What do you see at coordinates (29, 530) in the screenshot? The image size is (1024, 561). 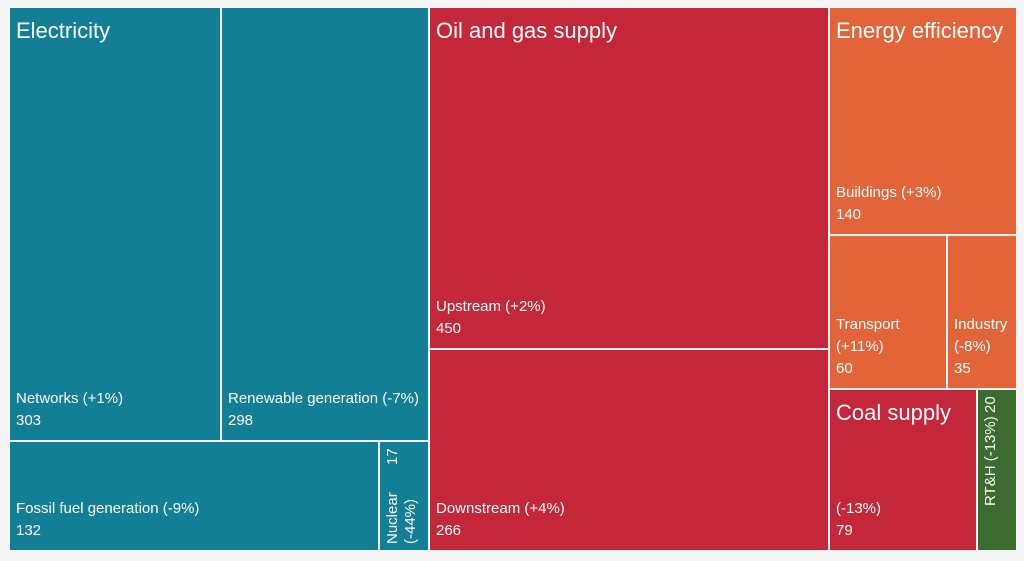 I see `cell-value: 132` at bounding box center [29, 530].